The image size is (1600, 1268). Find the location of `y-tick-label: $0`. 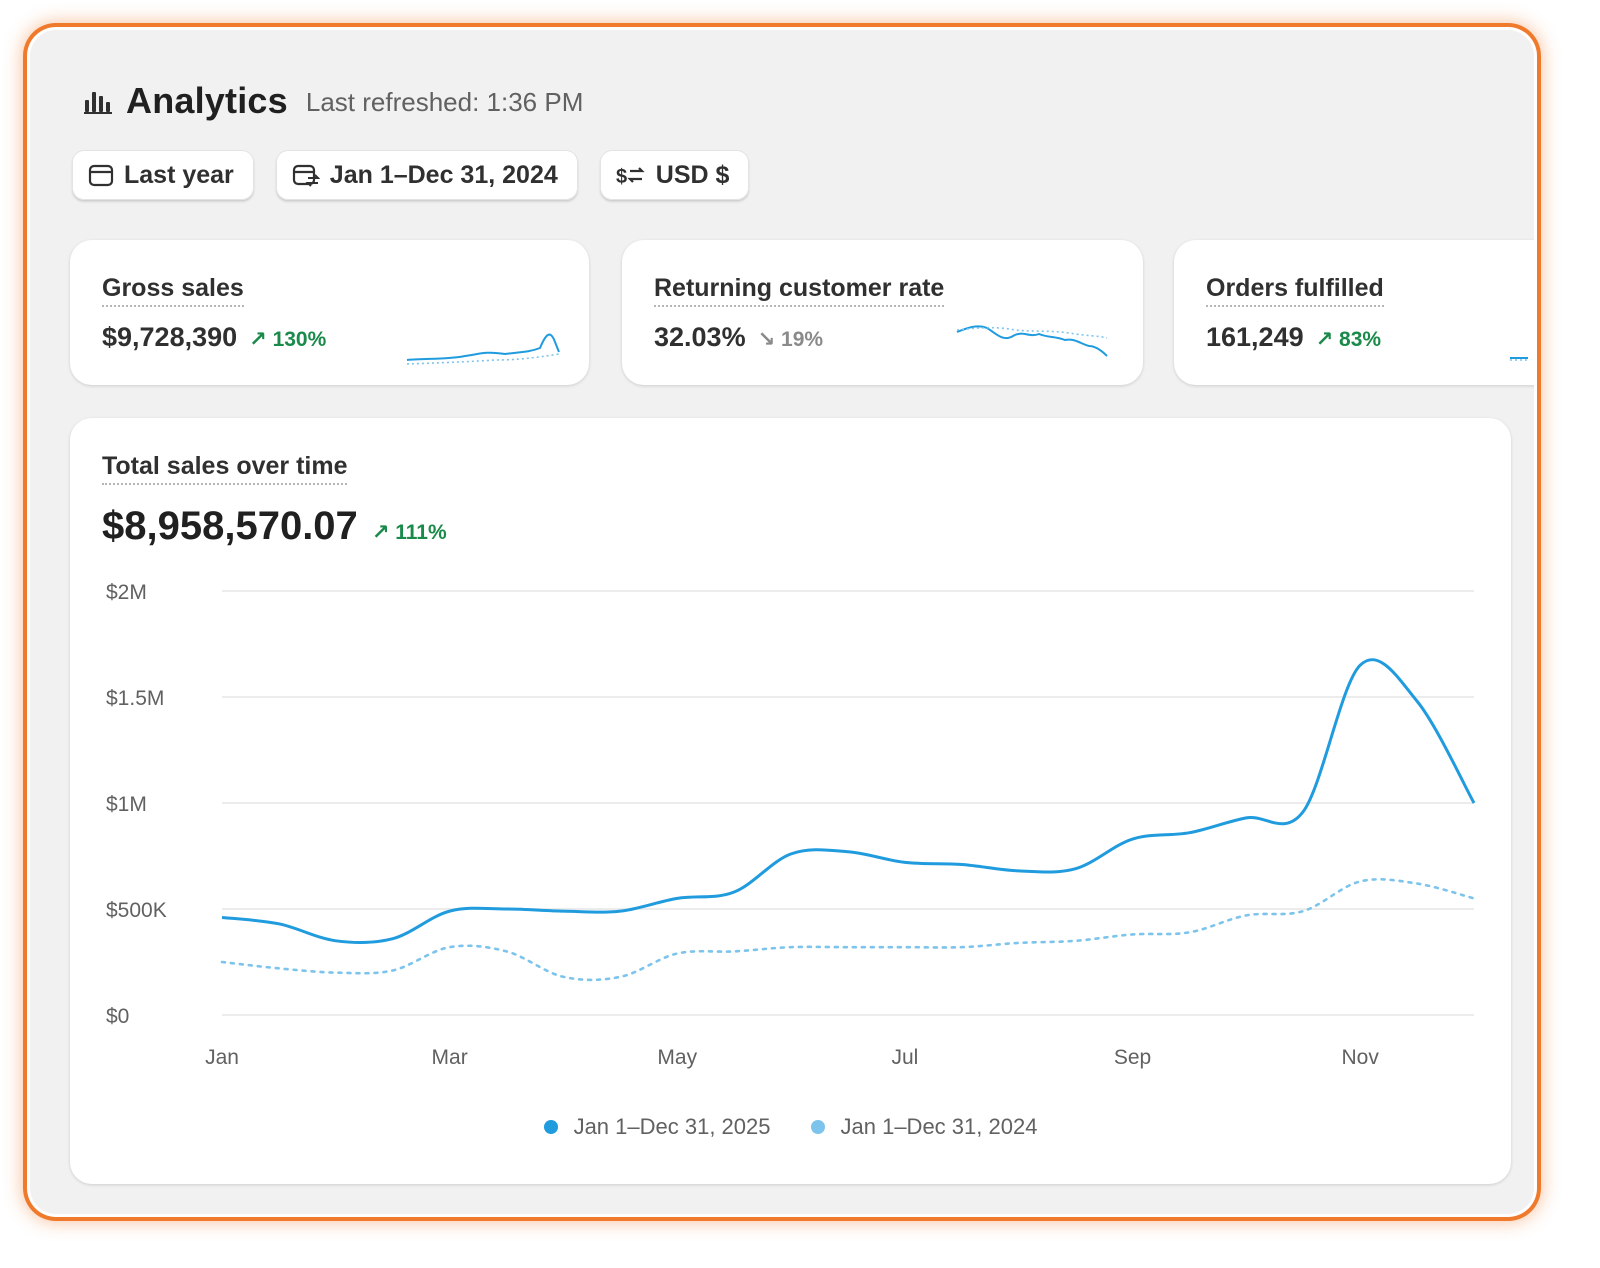

y-tick-label: $0 is located at coordinates (117, 1016).